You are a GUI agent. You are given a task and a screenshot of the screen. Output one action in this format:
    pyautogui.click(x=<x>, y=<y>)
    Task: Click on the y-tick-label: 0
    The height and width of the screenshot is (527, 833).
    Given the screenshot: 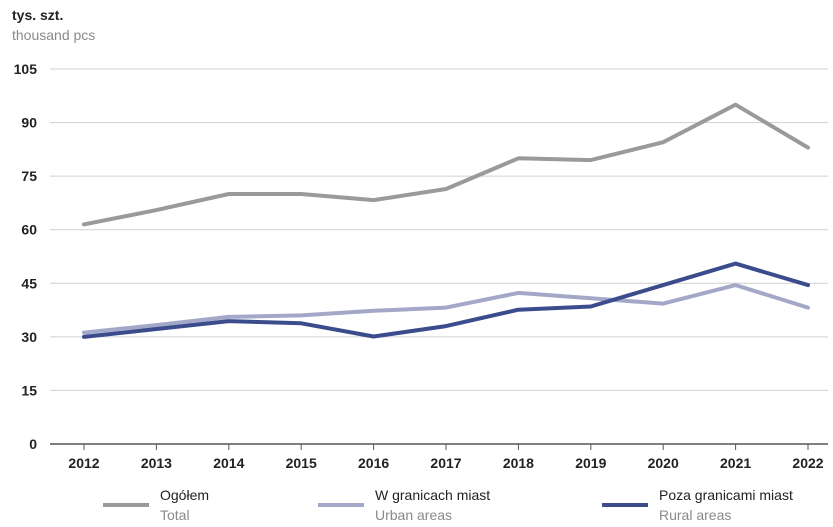 What is the action you would take?
    pyautogui.click(x=33, y=444)
    